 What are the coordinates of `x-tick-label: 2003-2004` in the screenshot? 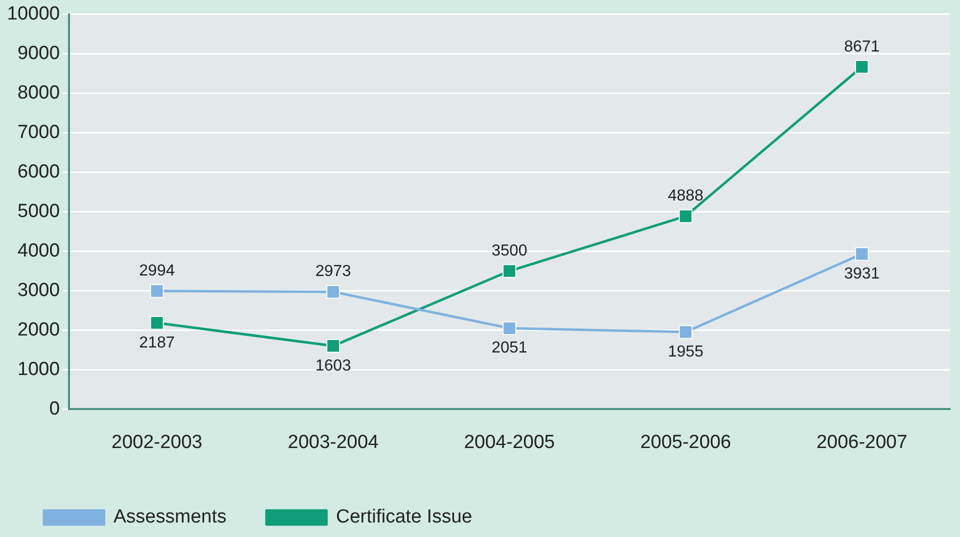 It's located at (334, 442).